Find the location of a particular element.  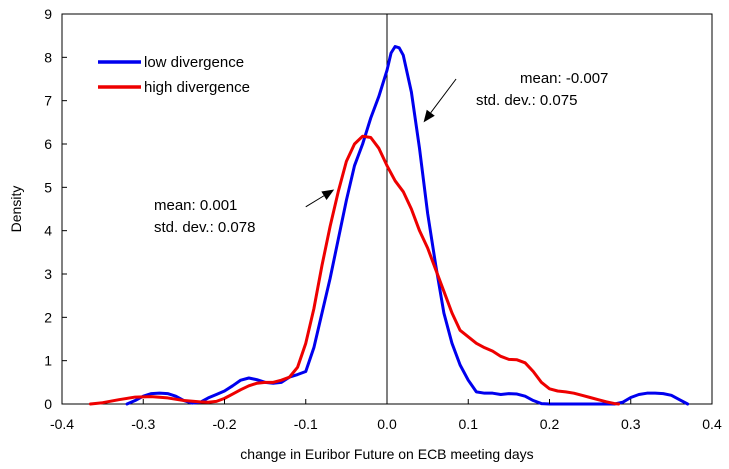

y-tick-label: 5 is located at coordinates (48, 187).